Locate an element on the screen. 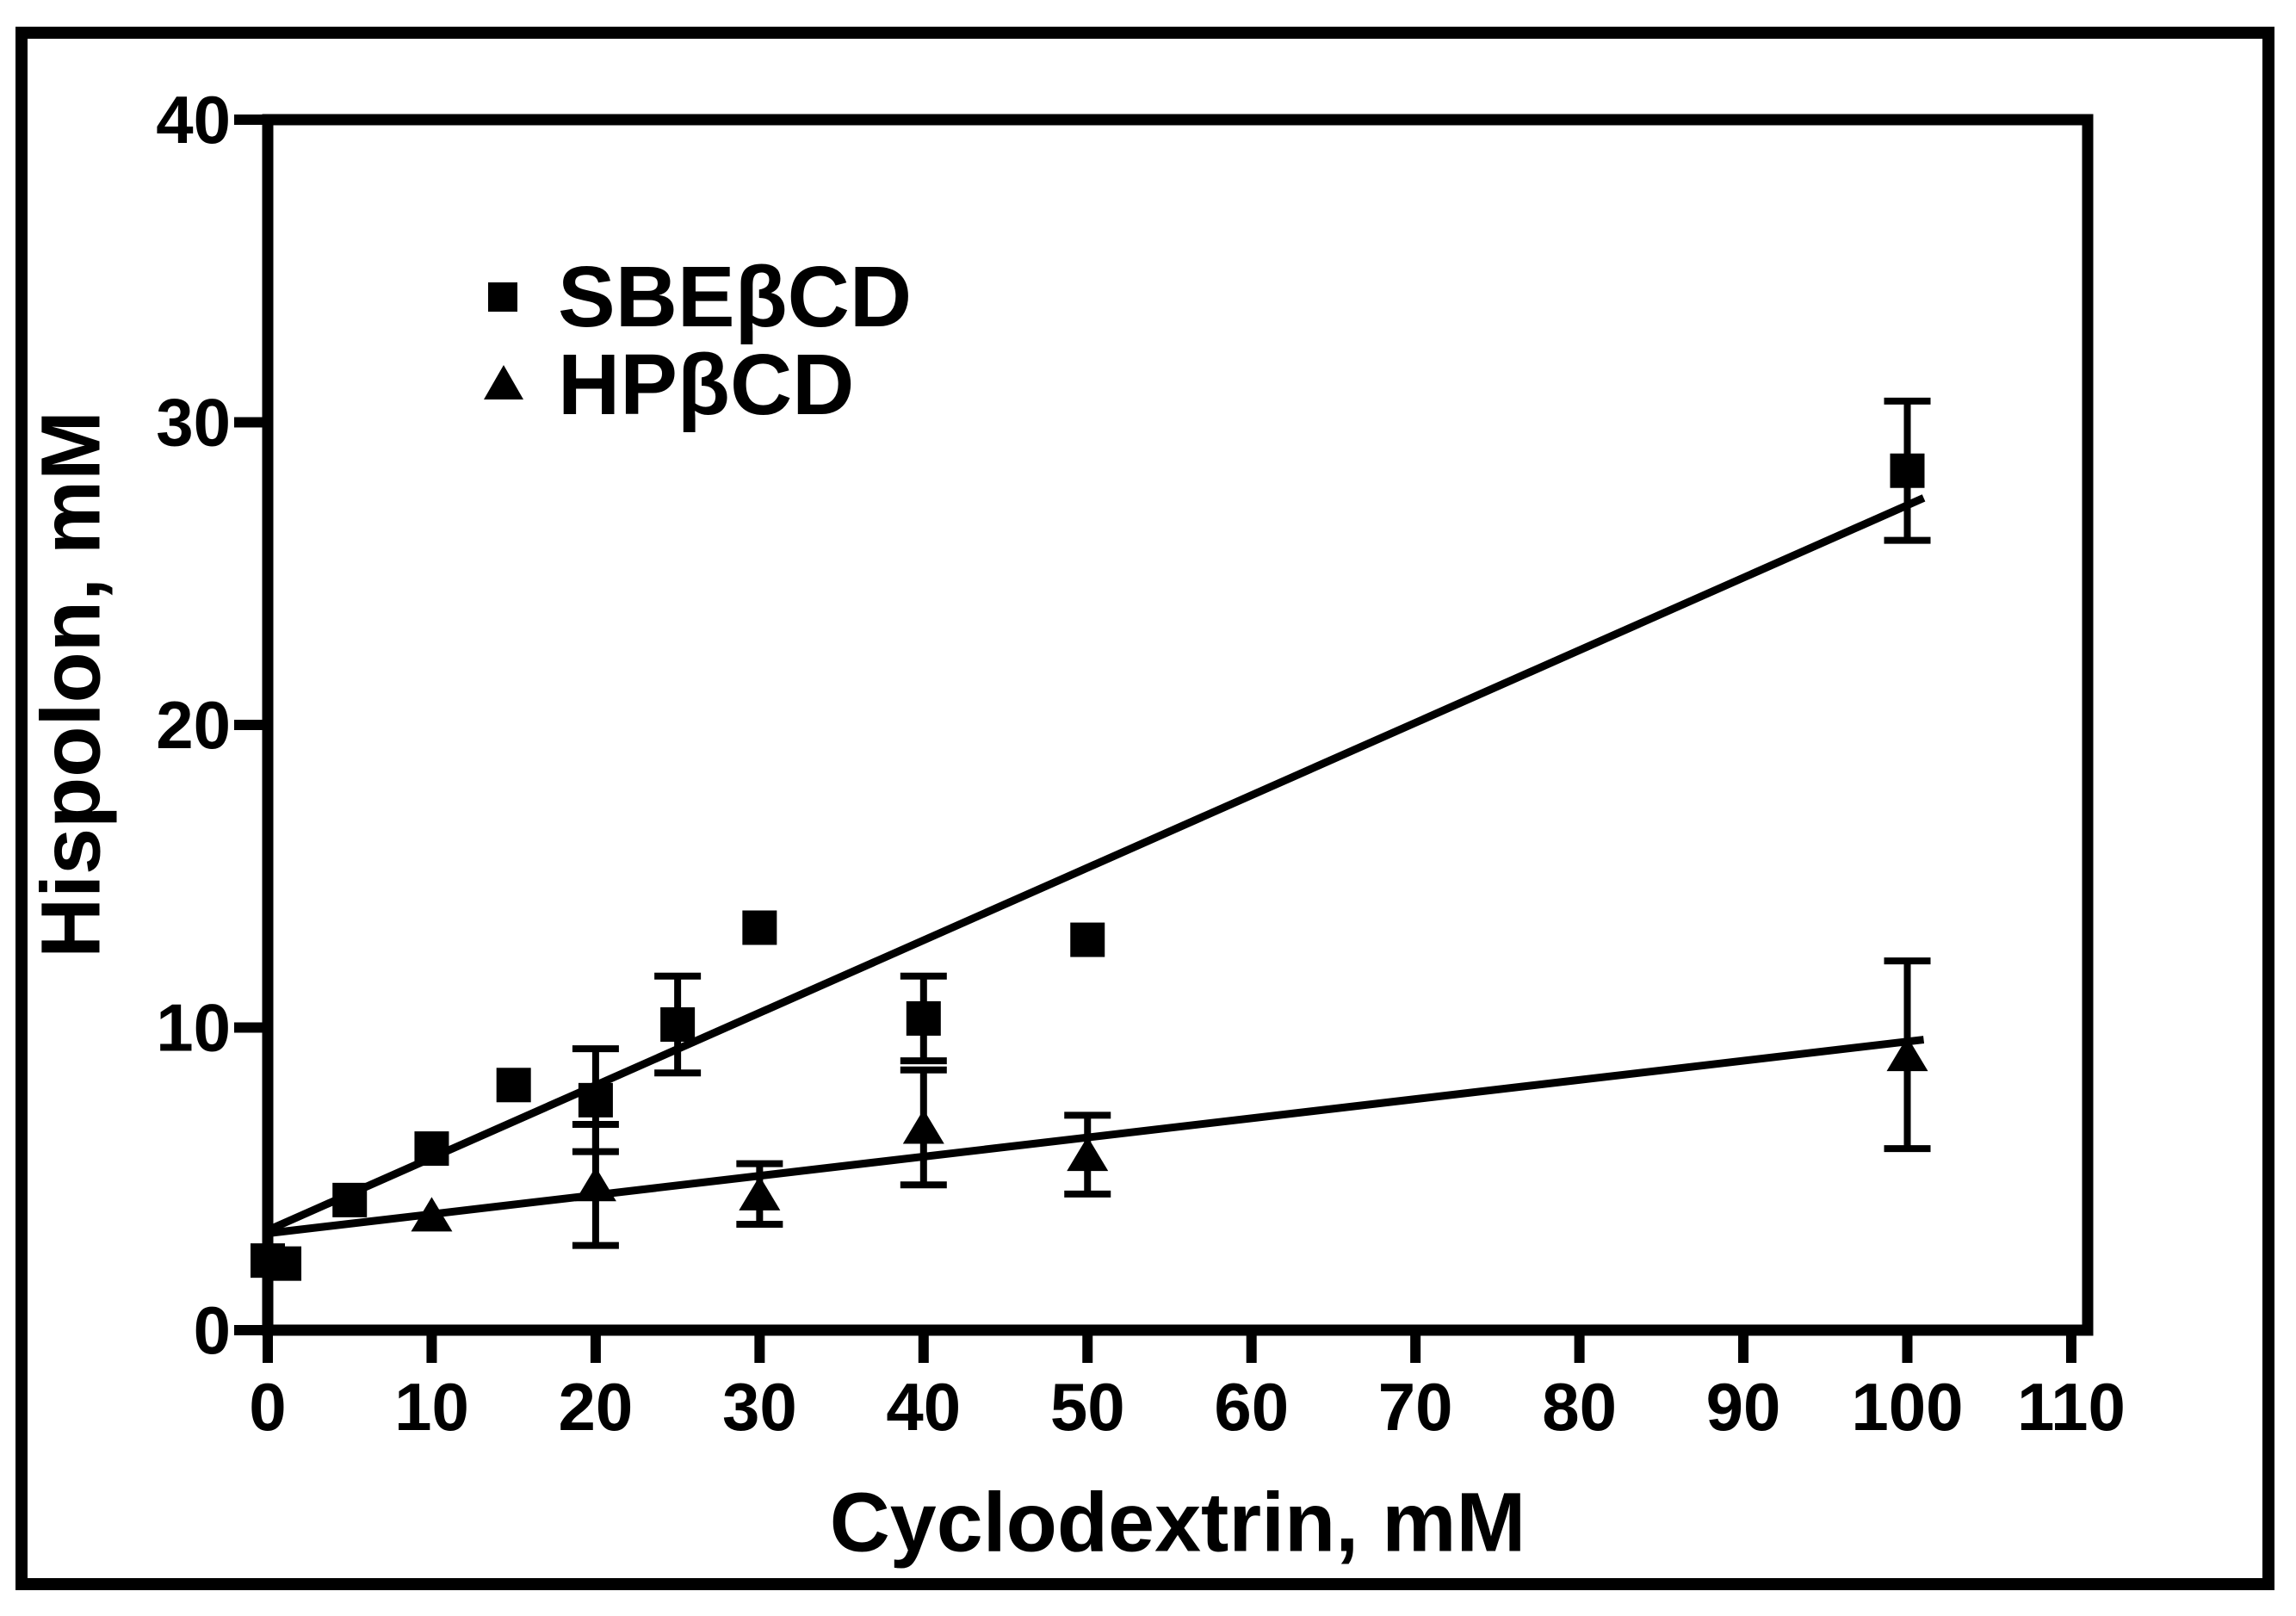 The width and height of the screenshot is (2296, 1616). x-tick-label: 20 is located at coordinates (596, 1407).